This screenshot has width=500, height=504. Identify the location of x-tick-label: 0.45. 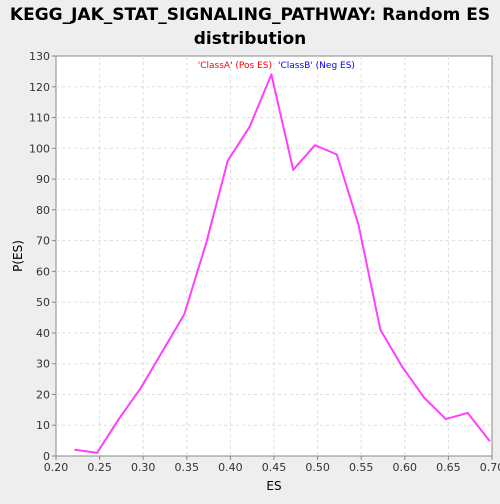
(274, 467).